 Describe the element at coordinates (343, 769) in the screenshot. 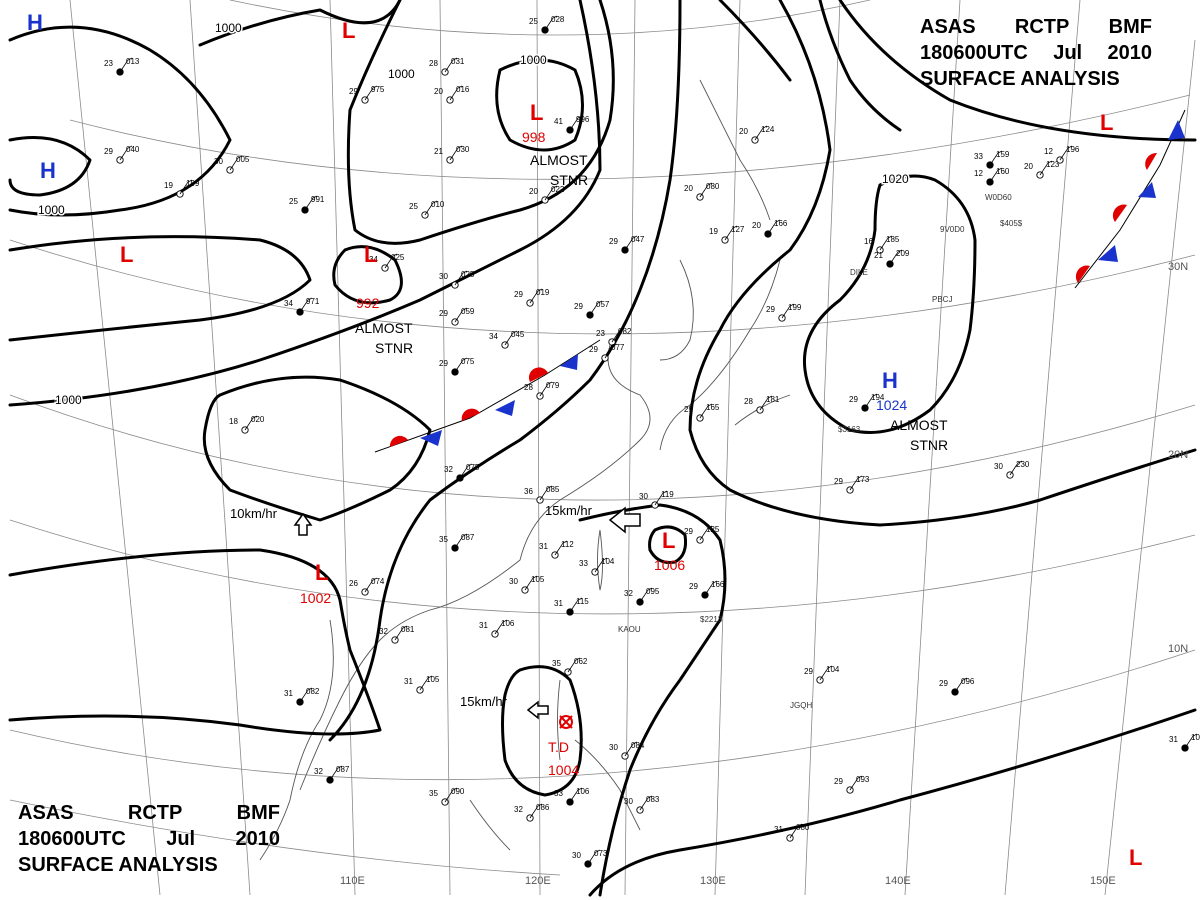

I see `station-pressure: 087` at that location.